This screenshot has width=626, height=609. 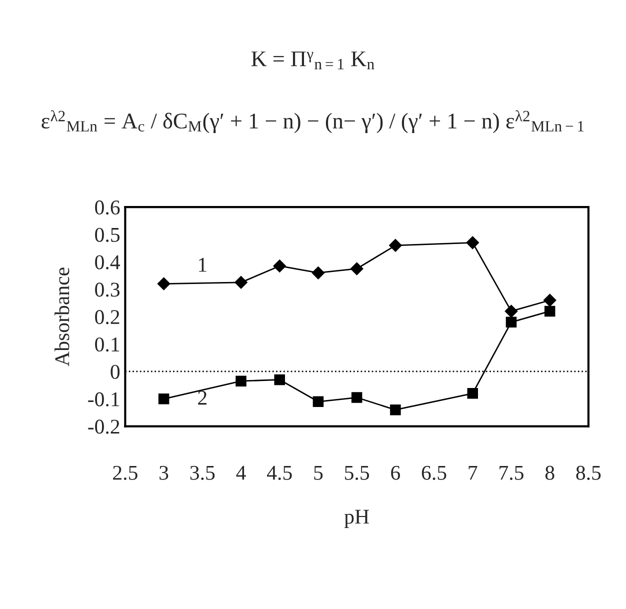 I want to click on text: K = Π$^{γ}$$_{n=1}$ K$_{n}$, so click(x=312, y=61).